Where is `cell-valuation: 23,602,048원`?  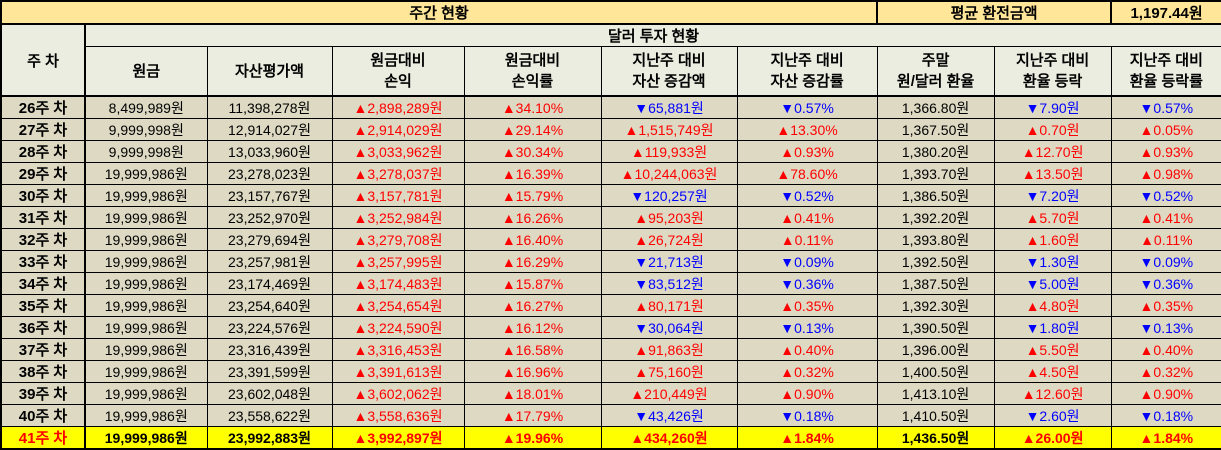
cell-valuation: 23,602,048원 is located at coordinates (269, 393).